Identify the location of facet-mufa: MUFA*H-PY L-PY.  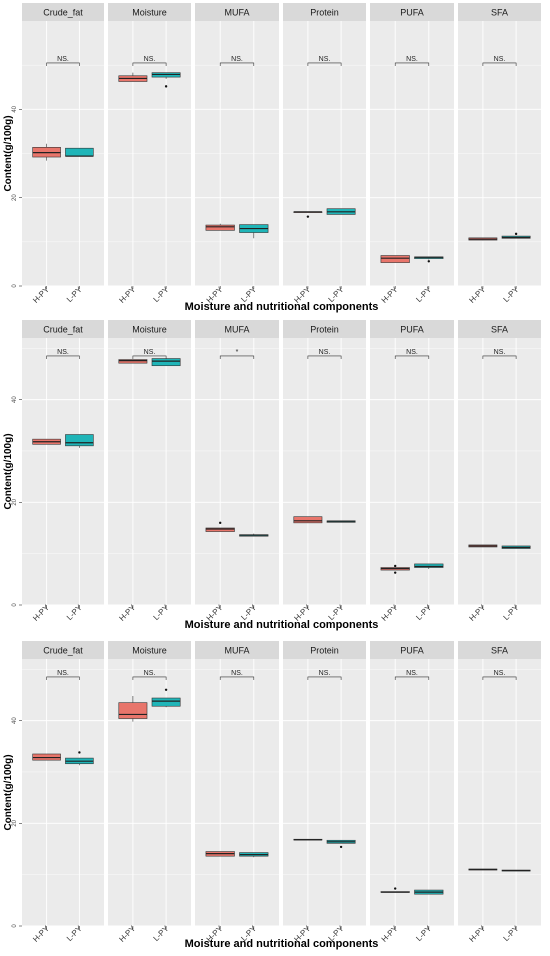
(237, 471).